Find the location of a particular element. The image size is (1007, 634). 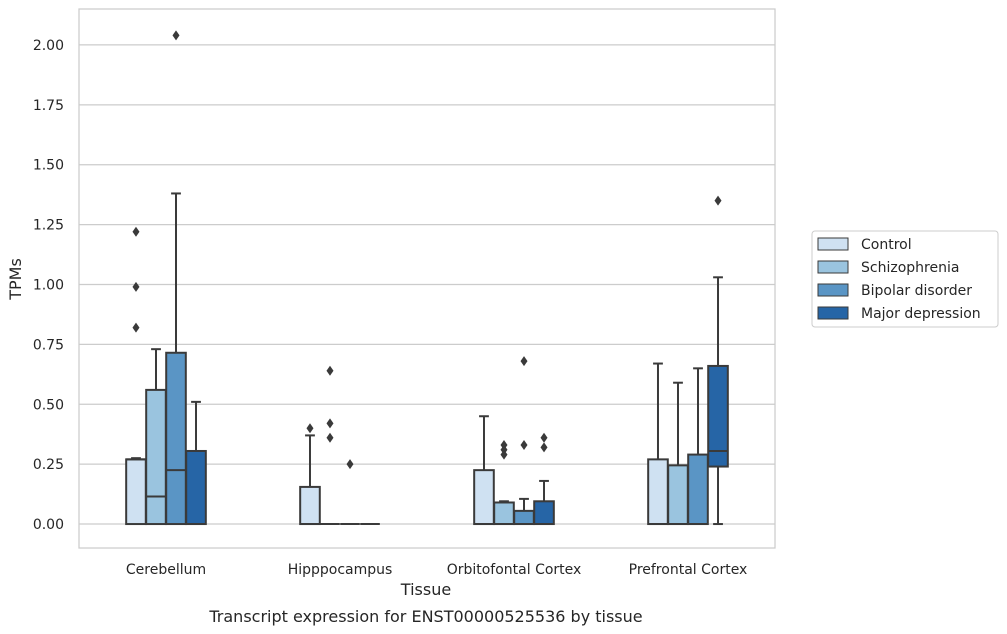

x-tick-label: Orbitofontal Cortex is located at coordinates (514, 570).